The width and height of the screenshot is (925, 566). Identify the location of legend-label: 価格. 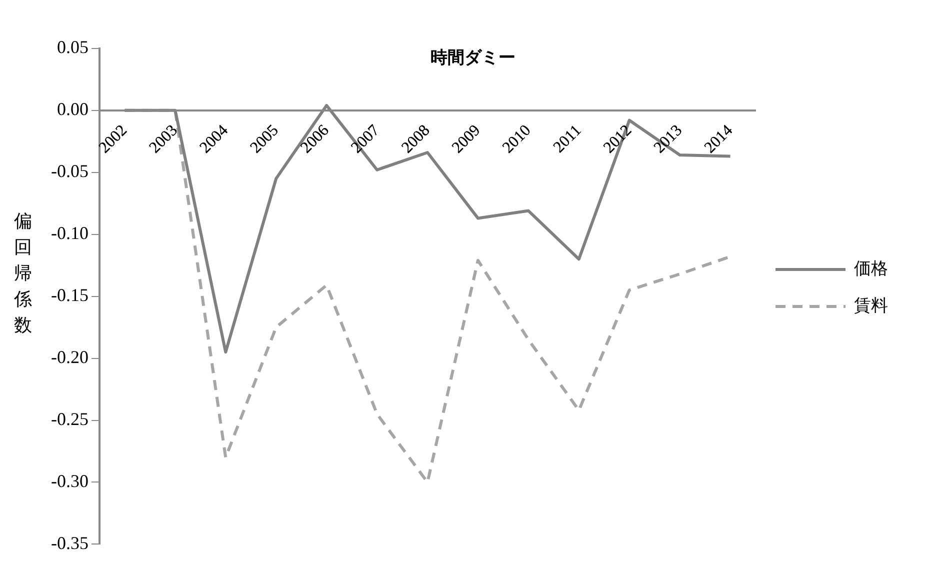
(871, 268).